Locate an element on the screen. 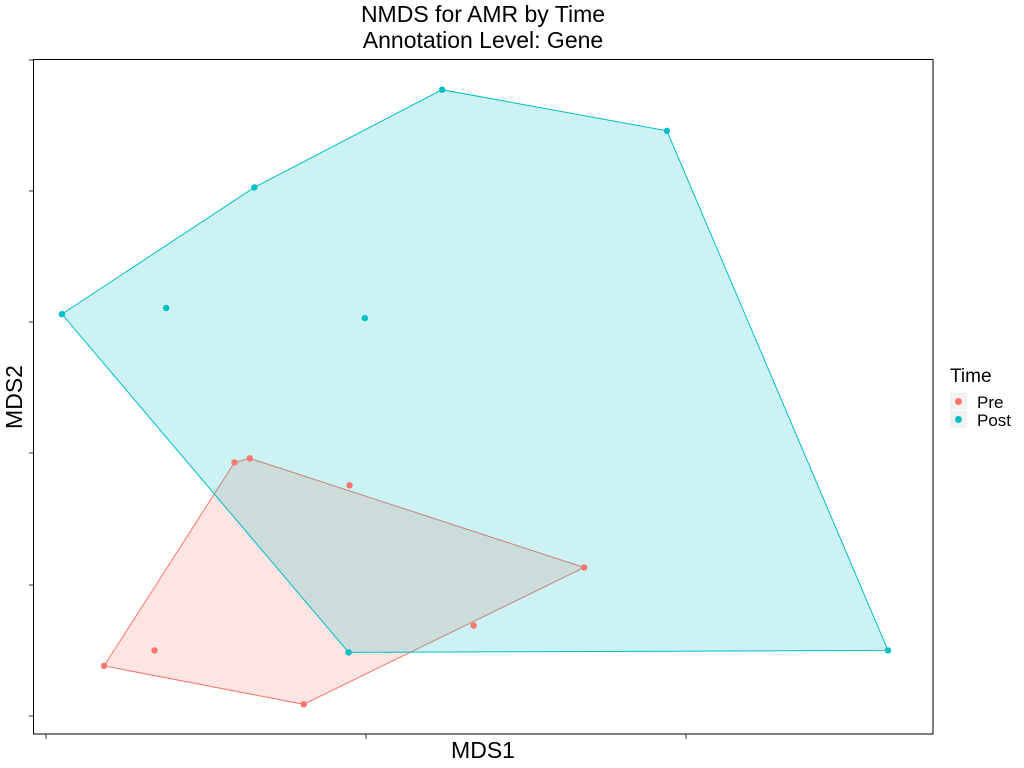 This screenshot has height=768, width=1024. y-axis-title: MDS2 is located at coordinates (14, 397).